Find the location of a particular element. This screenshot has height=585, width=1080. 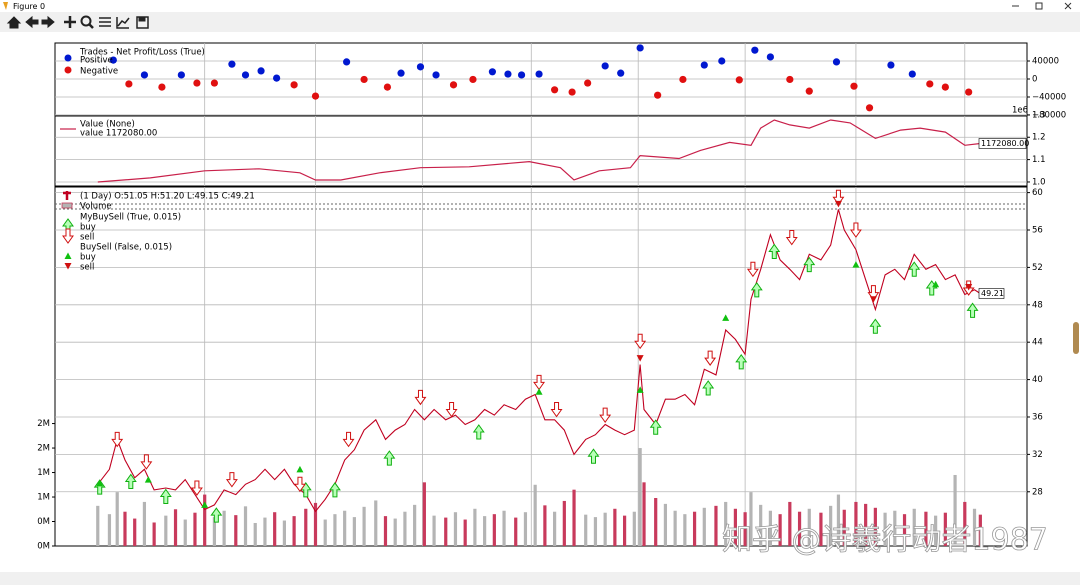

maximize-button is located at coordinates (1039, 6).